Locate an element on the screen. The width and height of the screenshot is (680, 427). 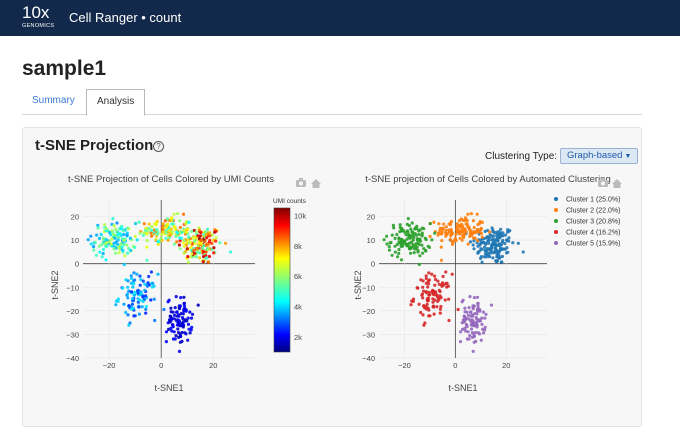
colorbar-tick-label: 4k is located at coordinates (298, 307).